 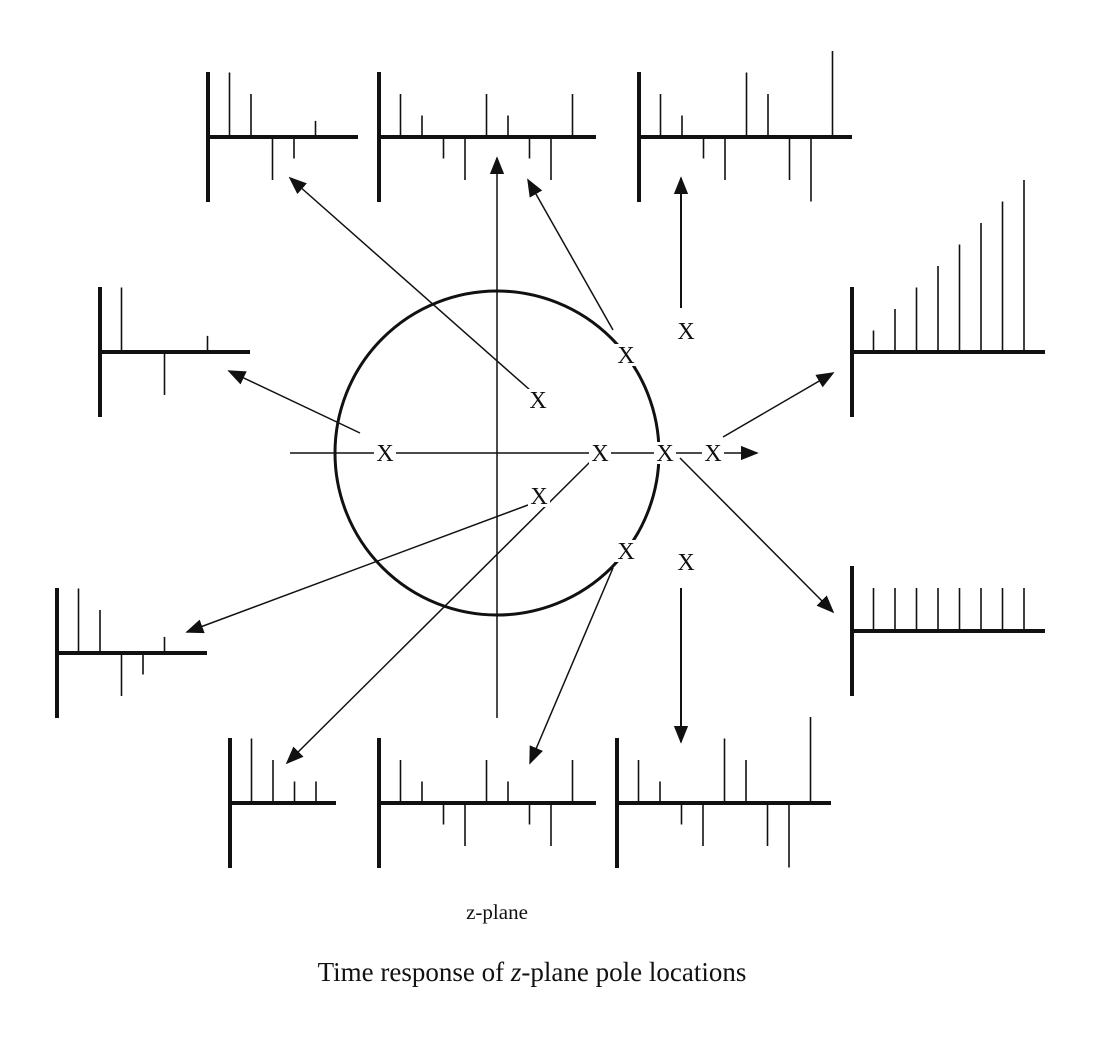 I want to click on response-plot-bottom-right, so click(x=723, y=792).